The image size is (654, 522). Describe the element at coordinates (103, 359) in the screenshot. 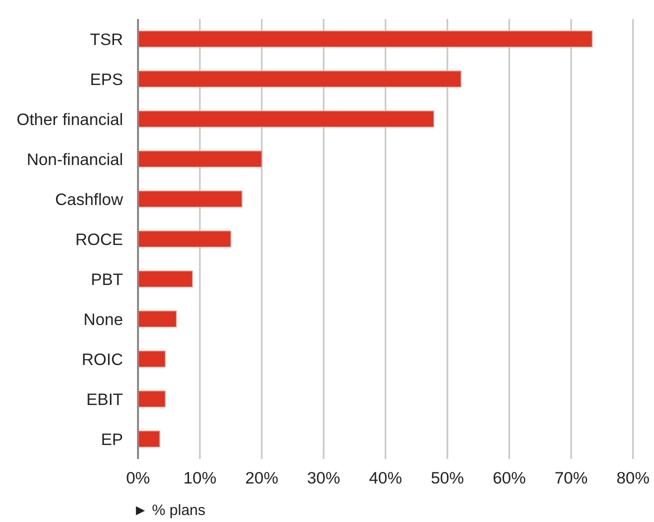

I see `y-tick-label: ROIC` at that location.